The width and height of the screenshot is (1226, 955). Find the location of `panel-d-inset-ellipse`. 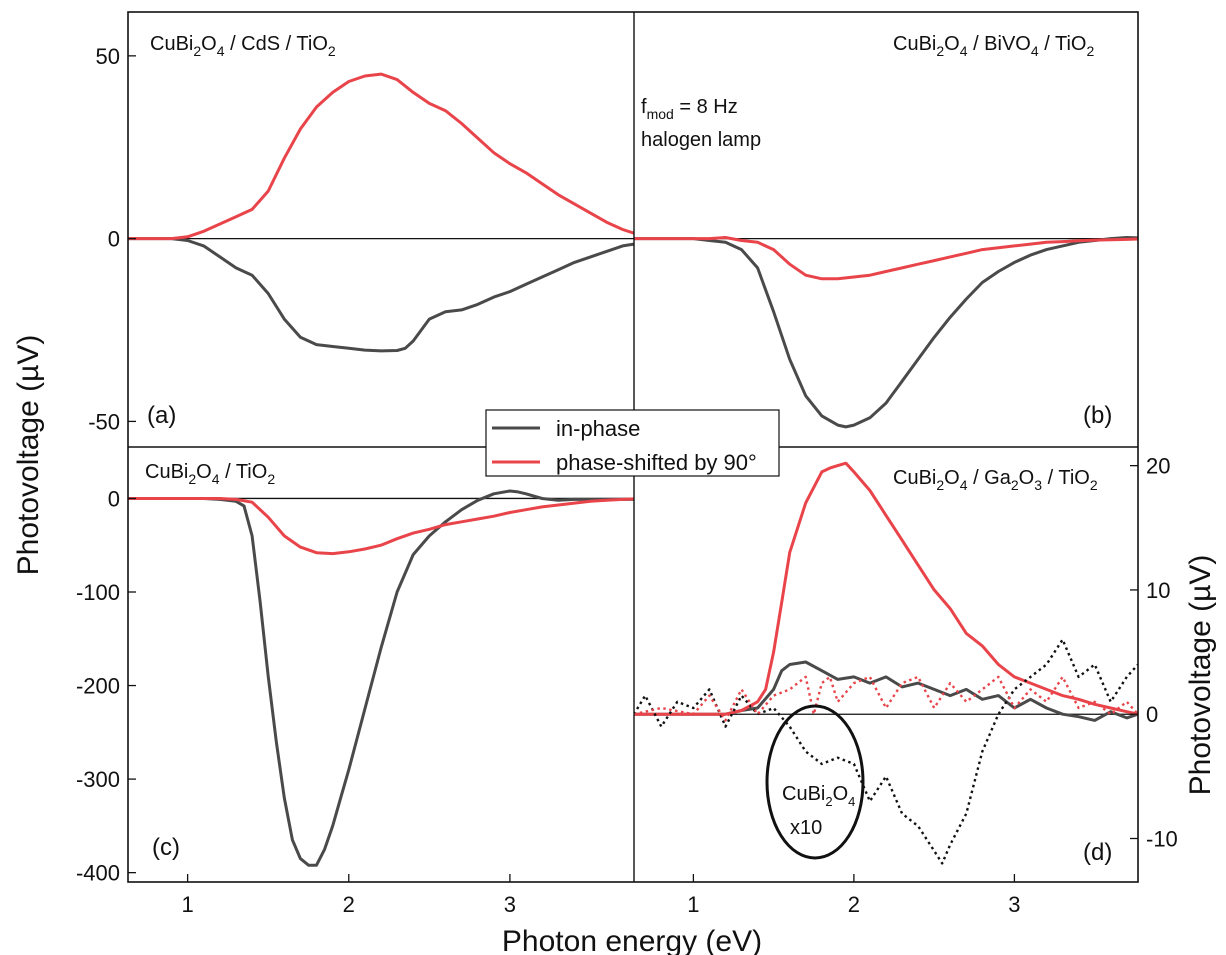

panel-d-inset-ellipse is located at coordinates (815, 782).